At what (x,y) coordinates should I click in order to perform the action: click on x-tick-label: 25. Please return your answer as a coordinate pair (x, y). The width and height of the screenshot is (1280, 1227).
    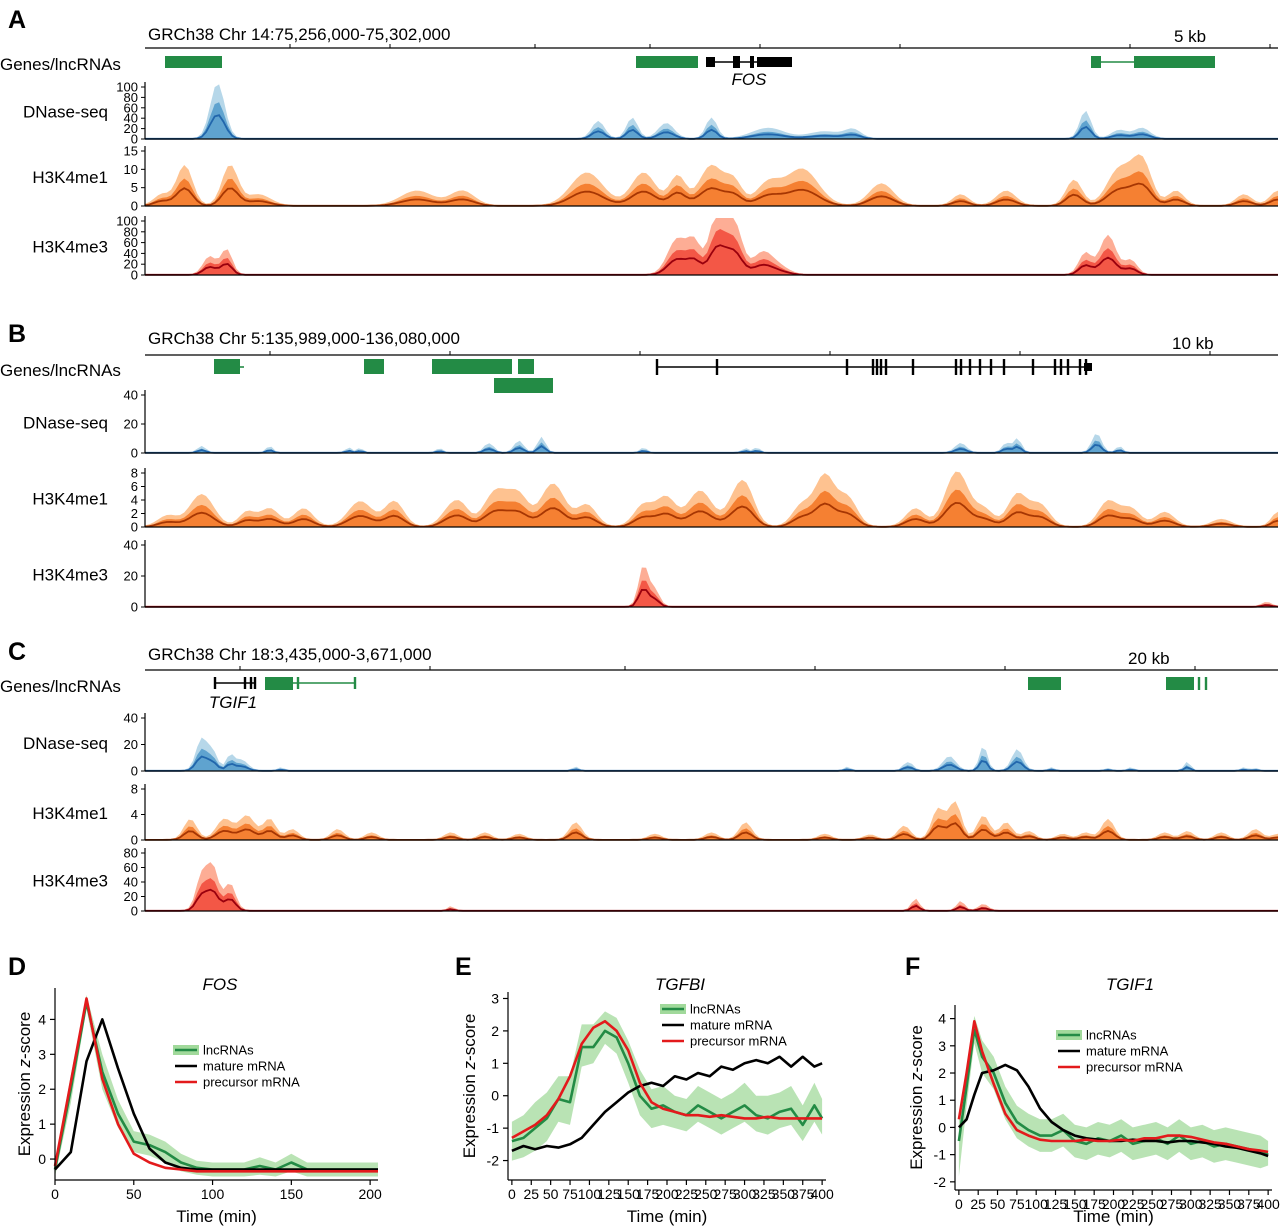
    Looking at the image, I should click on (978, 1204).